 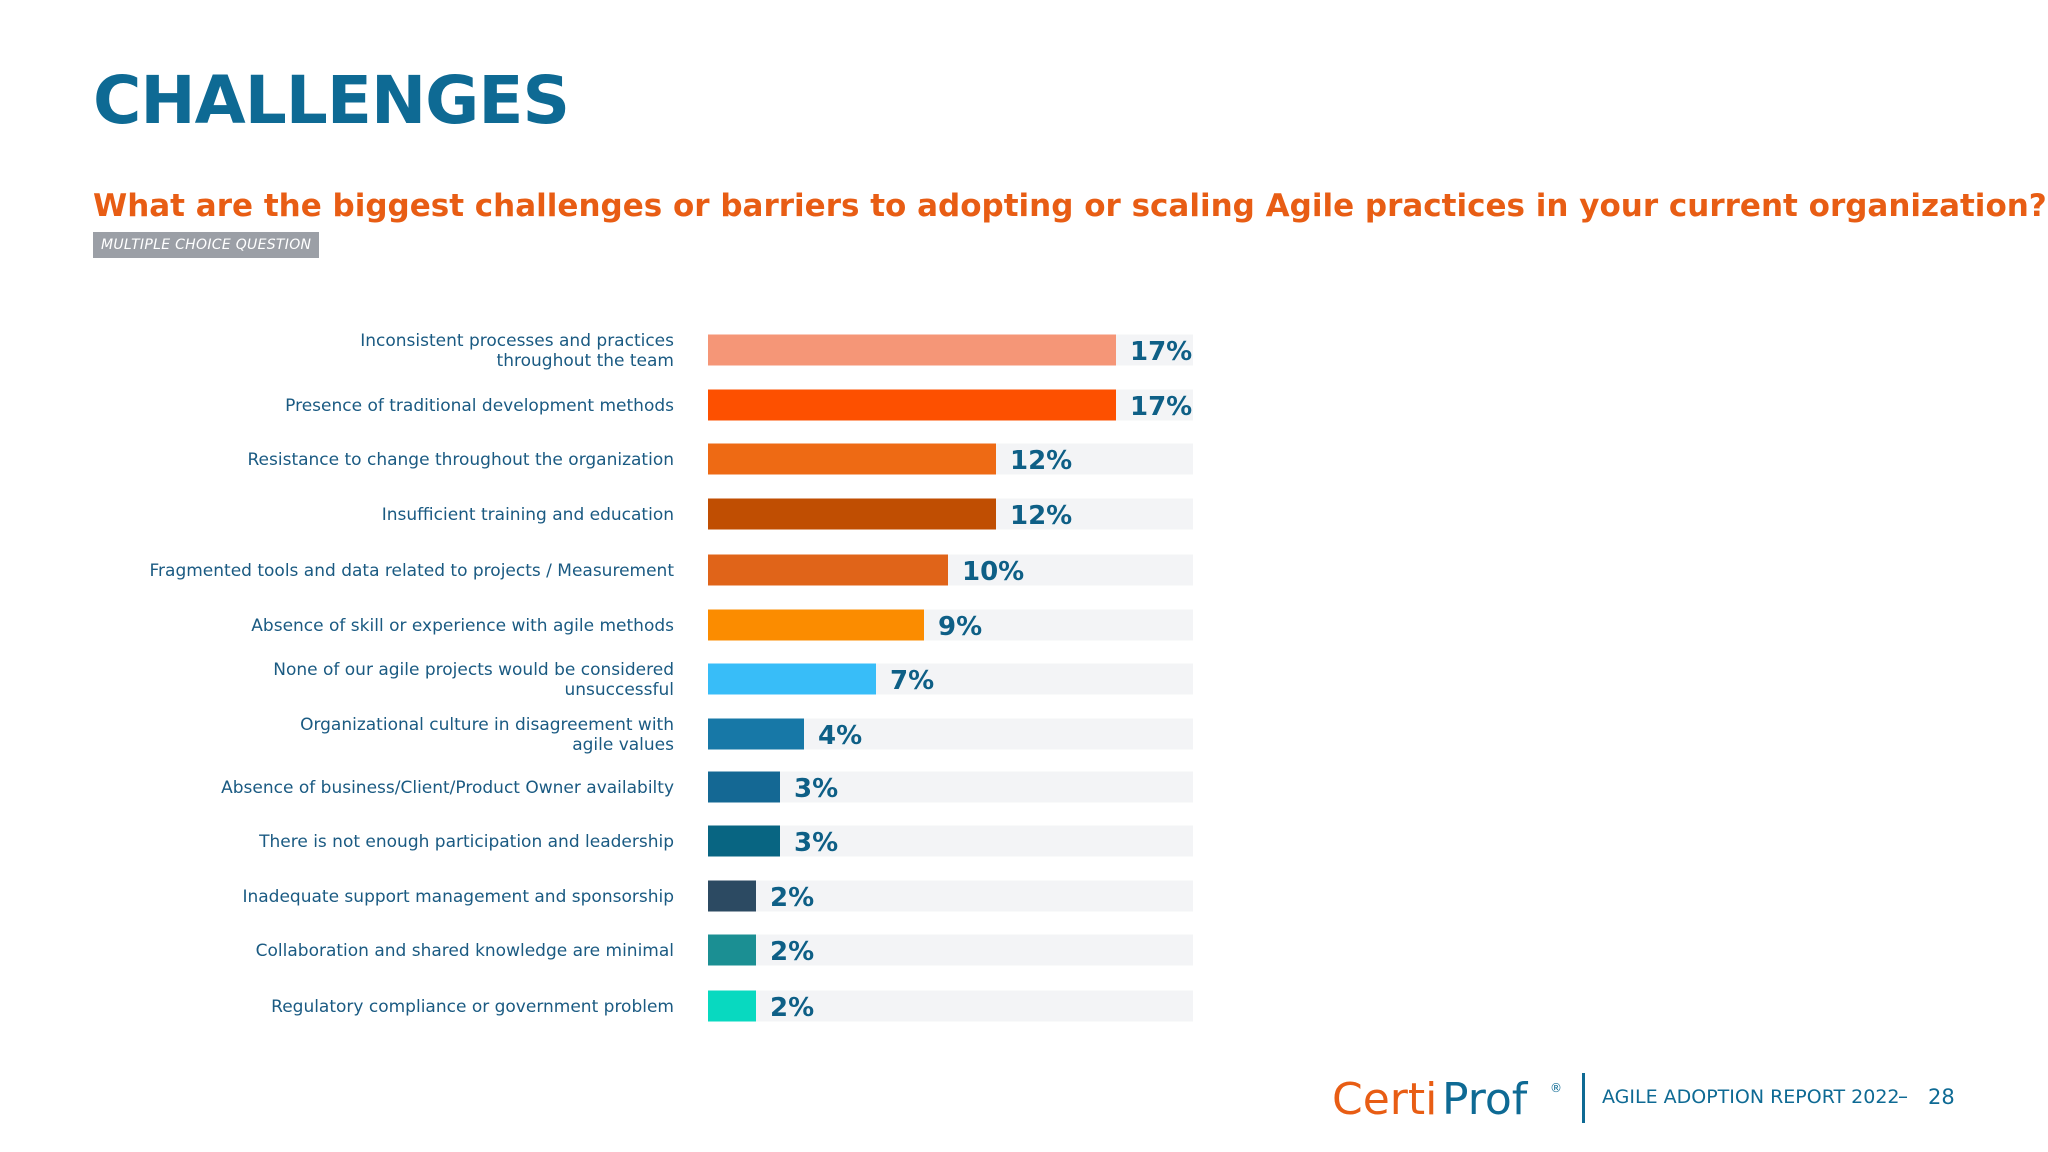 I want to click on data-label: 4%, so click(x=840, y=736).